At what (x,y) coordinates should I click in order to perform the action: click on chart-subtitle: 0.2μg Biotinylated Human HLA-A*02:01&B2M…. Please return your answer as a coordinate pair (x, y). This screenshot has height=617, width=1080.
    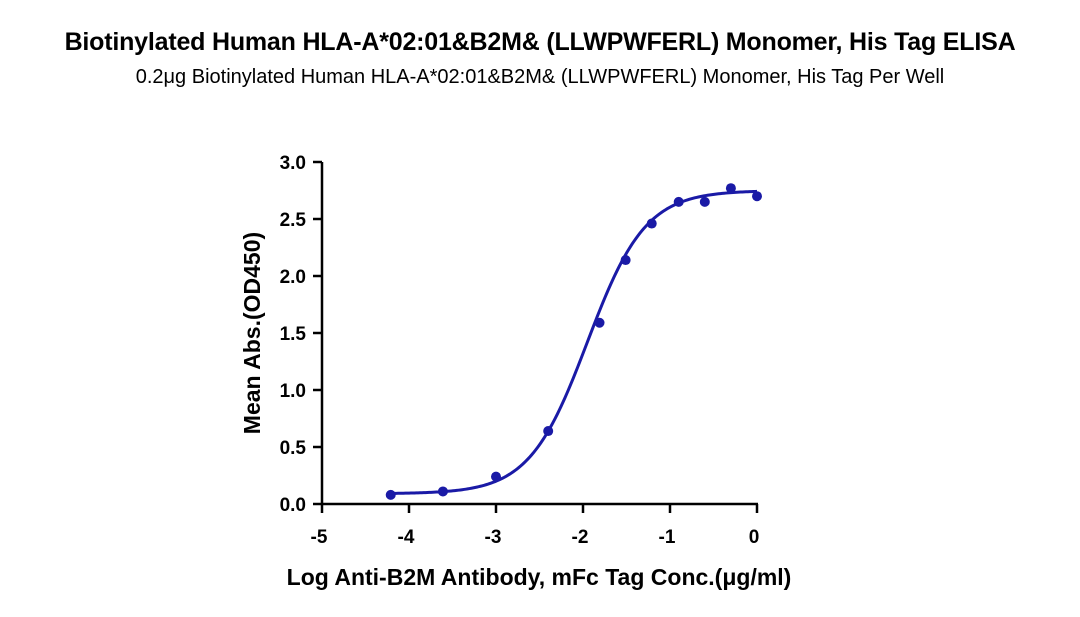
    Looking at the image, I should click on (540, 77).